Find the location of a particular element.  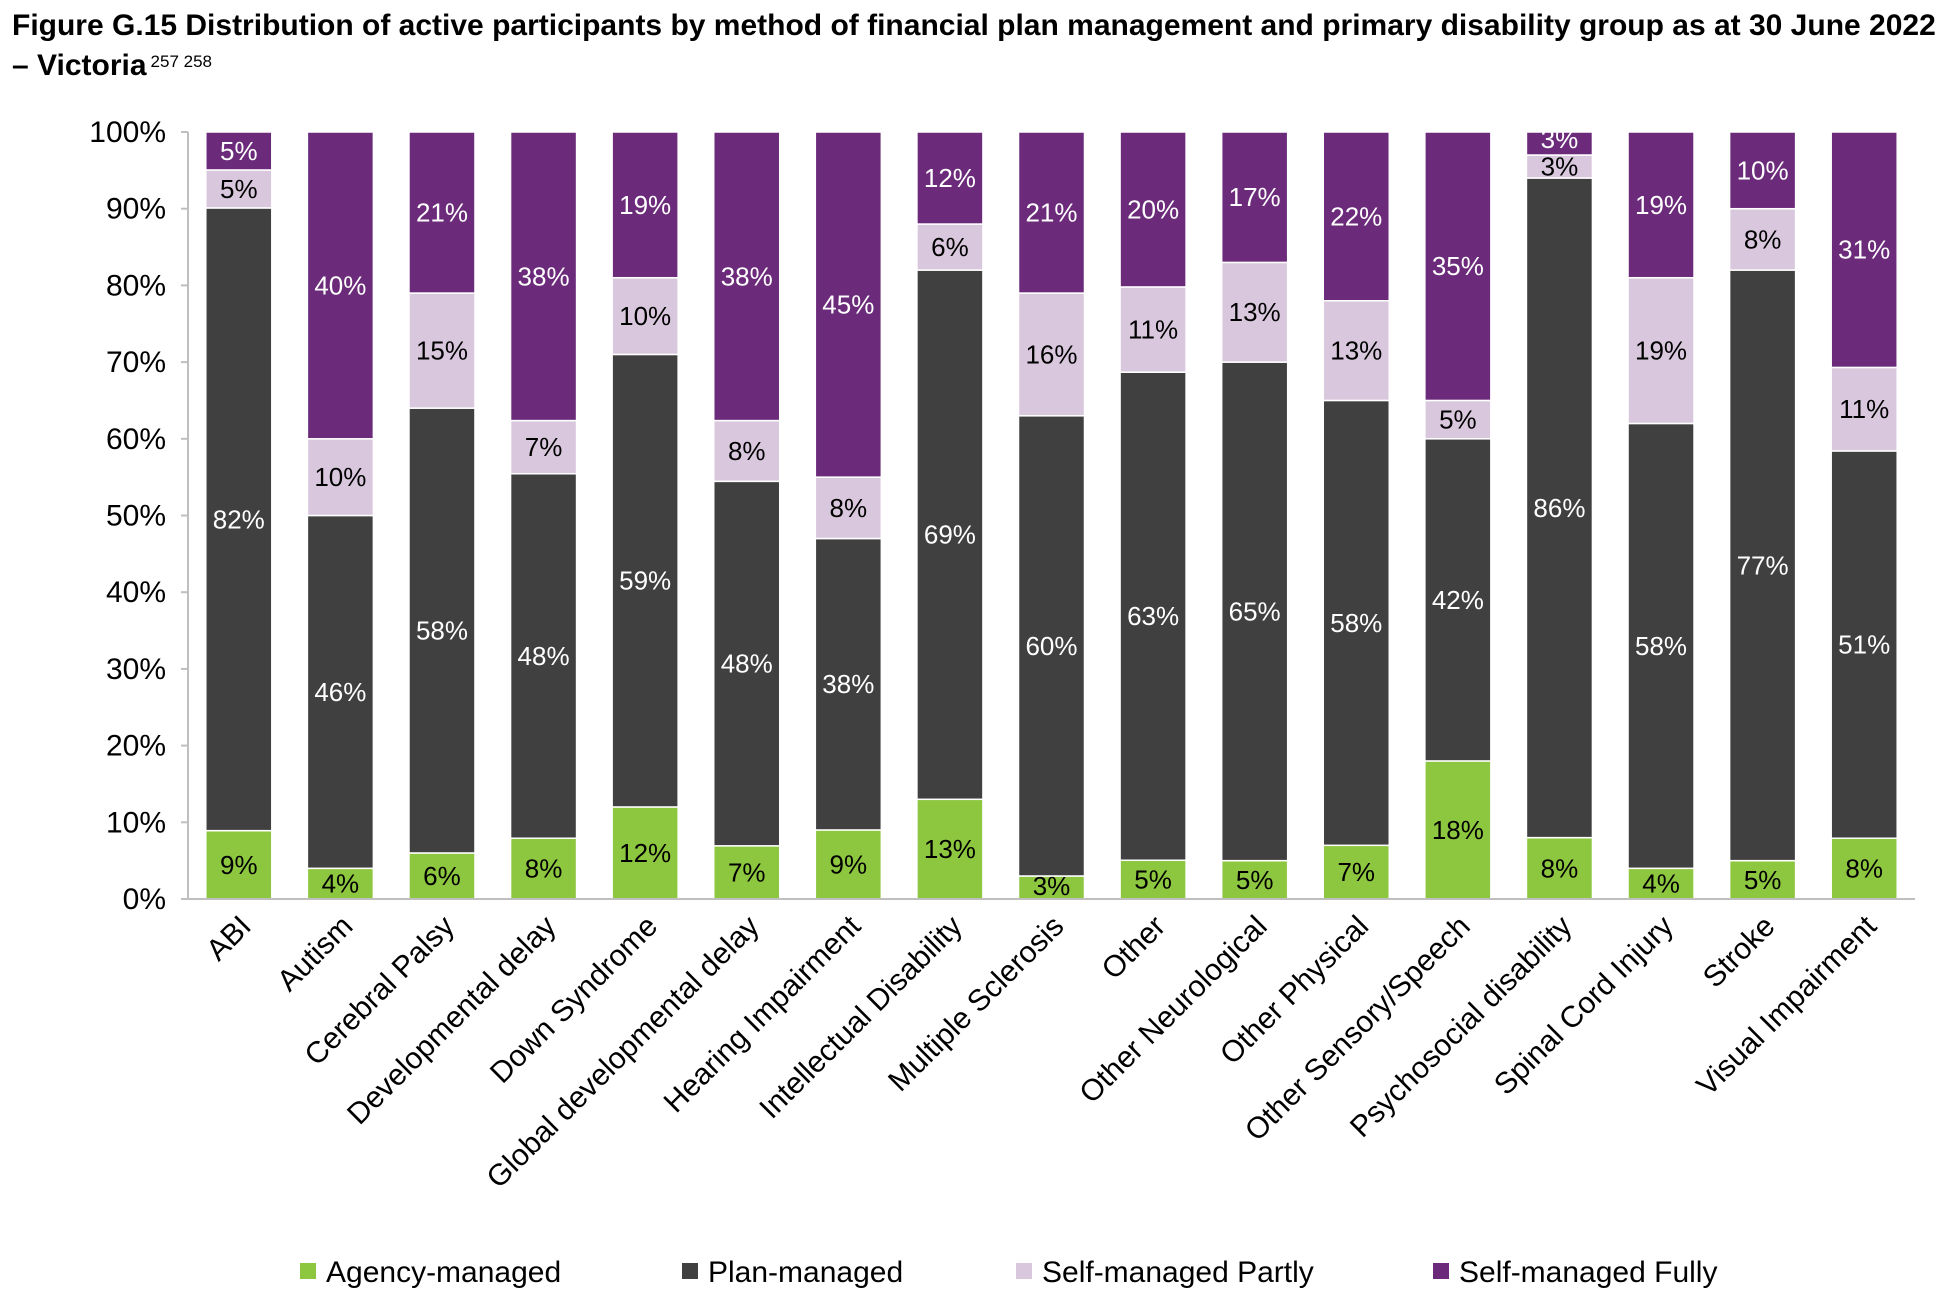

data-label: 6% is located at coordinates (950, 247).